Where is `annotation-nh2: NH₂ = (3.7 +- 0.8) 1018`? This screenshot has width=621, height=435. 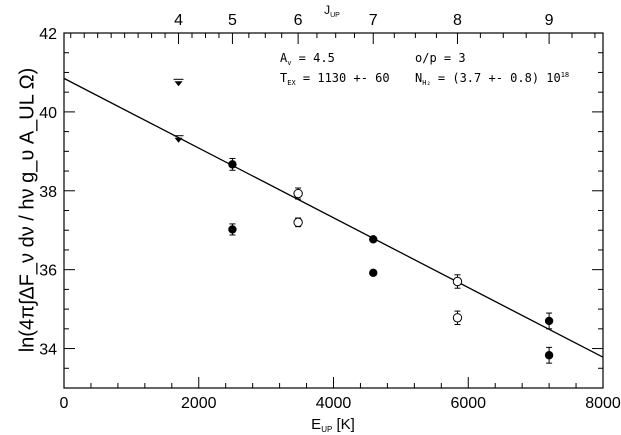
annotation-nh2: NH₂ = (3.7 +- 0.8) 1018 is located at coordinates (492, 79).